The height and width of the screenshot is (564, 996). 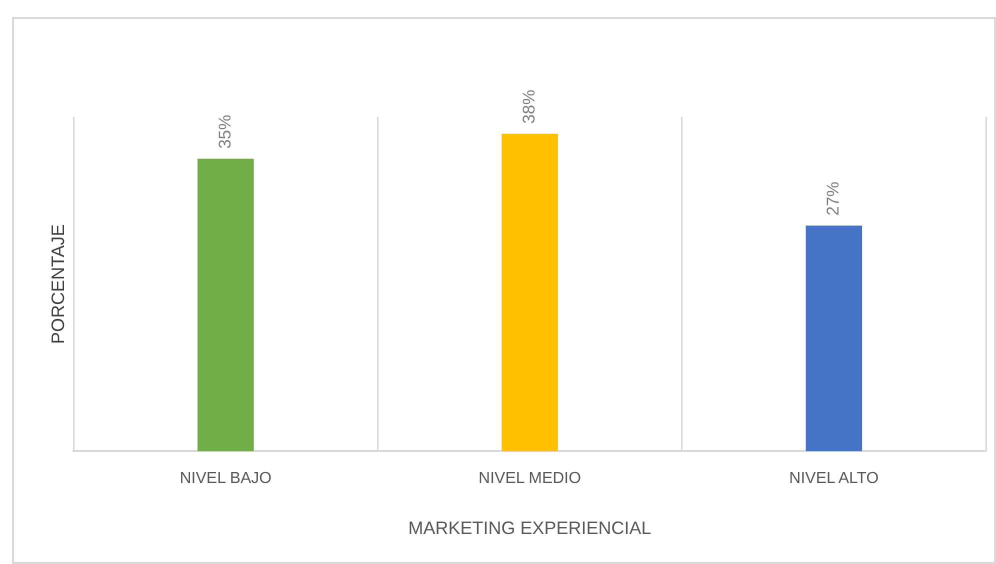 I want to click on x-axis-title: MARKETING EXPERIENCIAL, so click(x=530, y=528).